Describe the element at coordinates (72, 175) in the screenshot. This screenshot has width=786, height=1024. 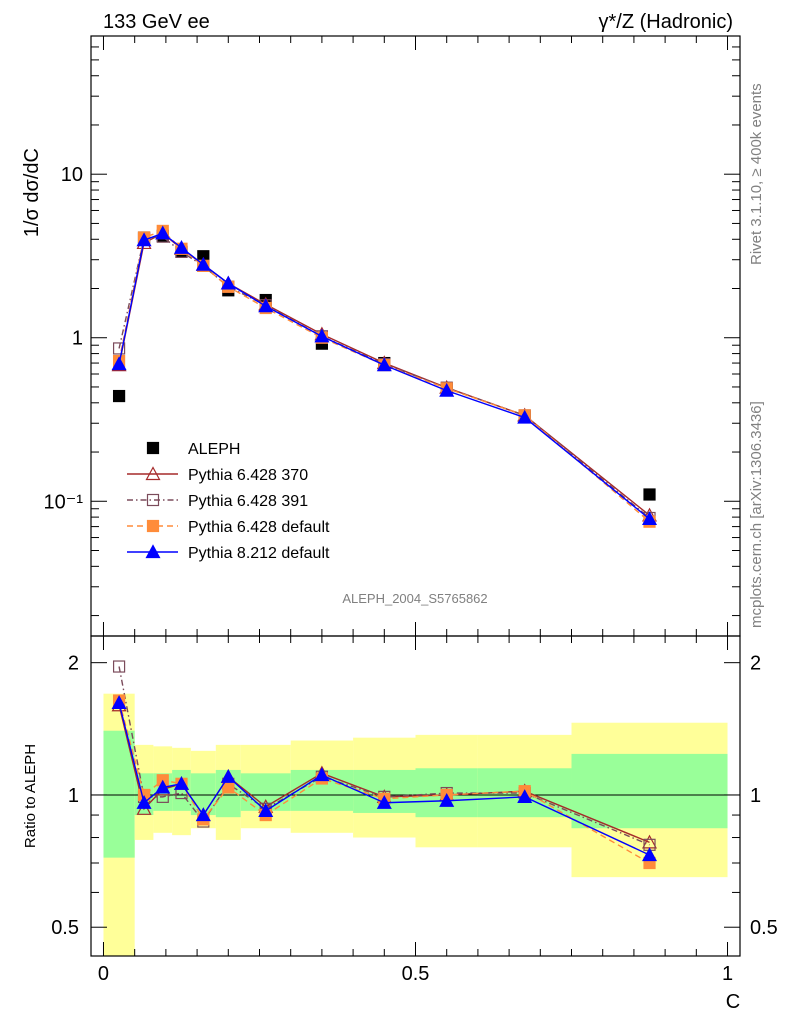
I see `main-y-tick-label: 10` at that location.